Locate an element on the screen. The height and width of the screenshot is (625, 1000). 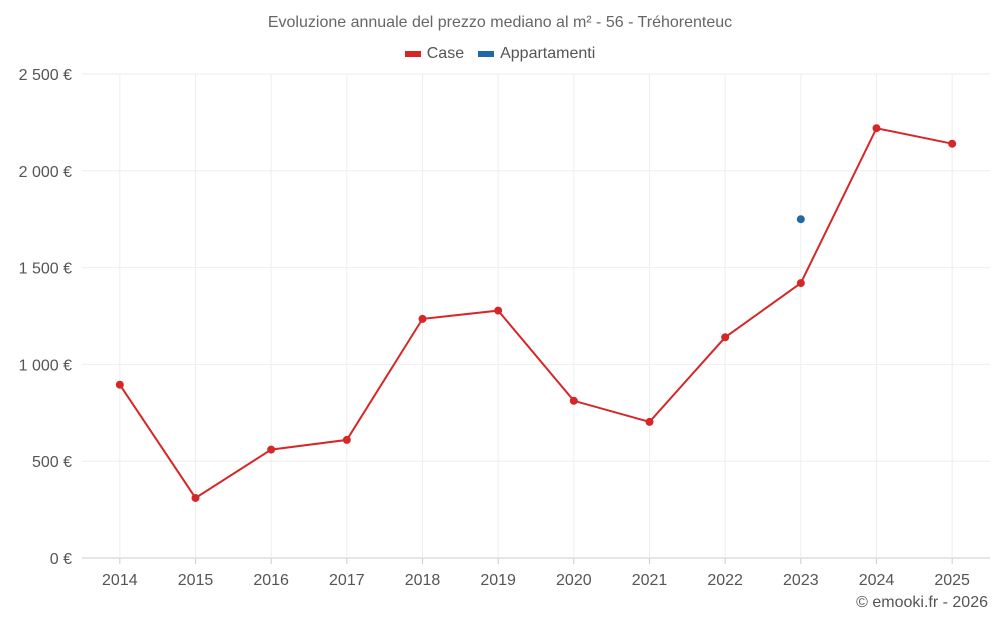
legend-item-appartamenti: Appartamenti is located at coordinates (536, 54).